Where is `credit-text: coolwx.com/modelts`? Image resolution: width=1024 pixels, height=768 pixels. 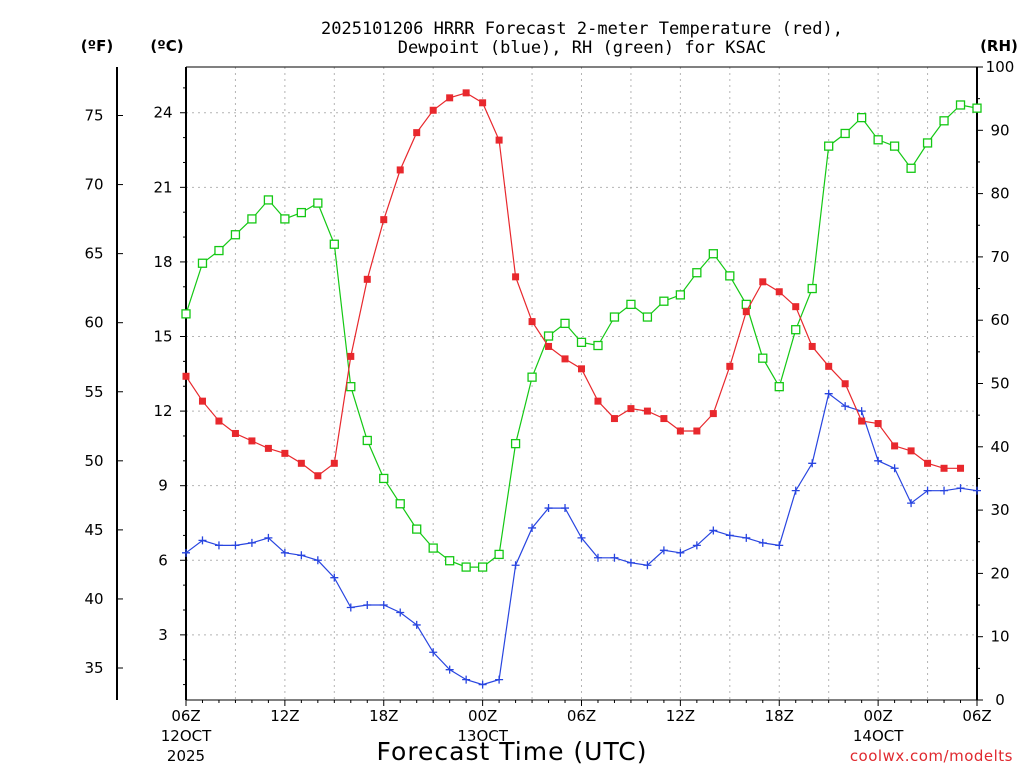 credit-text: coolwx.com/modelts is located at coordinates (931, 756).